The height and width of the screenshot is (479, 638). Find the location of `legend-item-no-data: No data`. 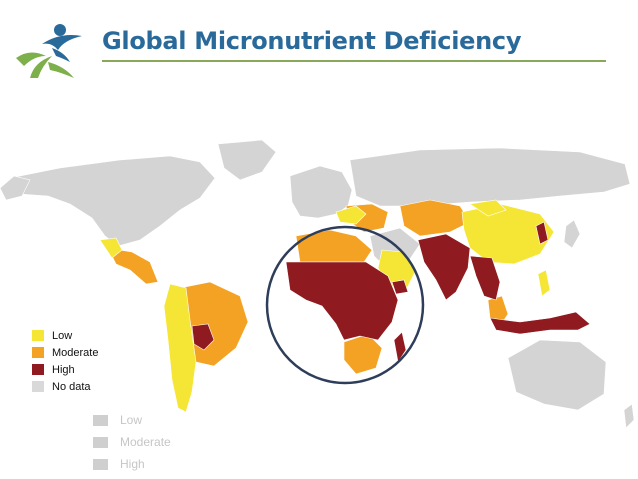

legend-item-no-data: No data is located at coordinates (65, 386).